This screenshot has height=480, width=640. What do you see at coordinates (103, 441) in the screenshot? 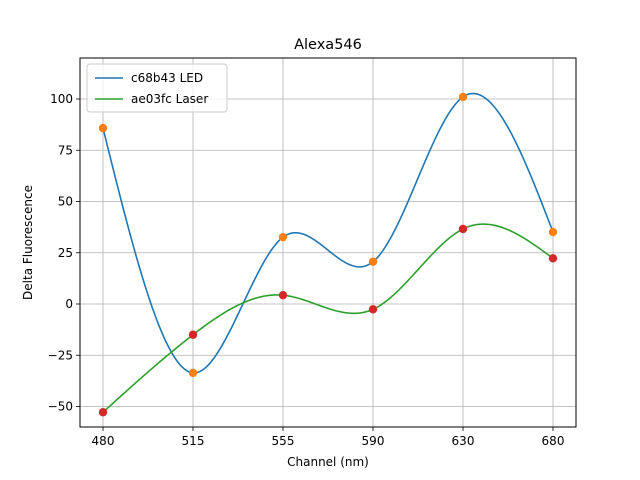
I see `x-tick-label: 480` at bounding box center [103, 441].